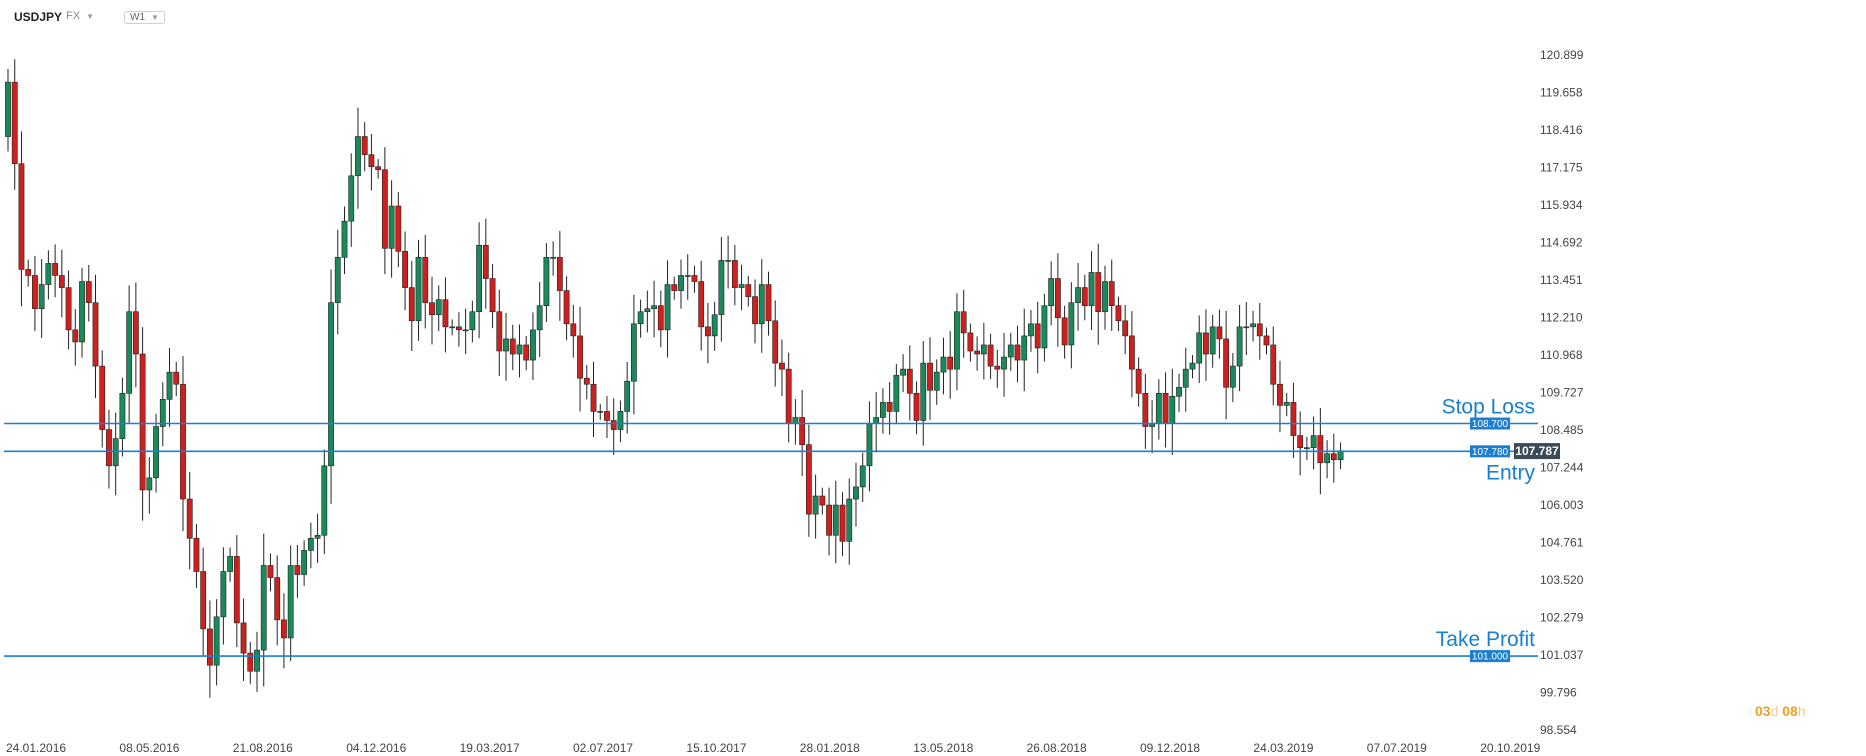  What do you see at coordinates (1558, 692) in the screenshot?
I see `y-tick-label: 99.796` at bounding box center [1558, 692].